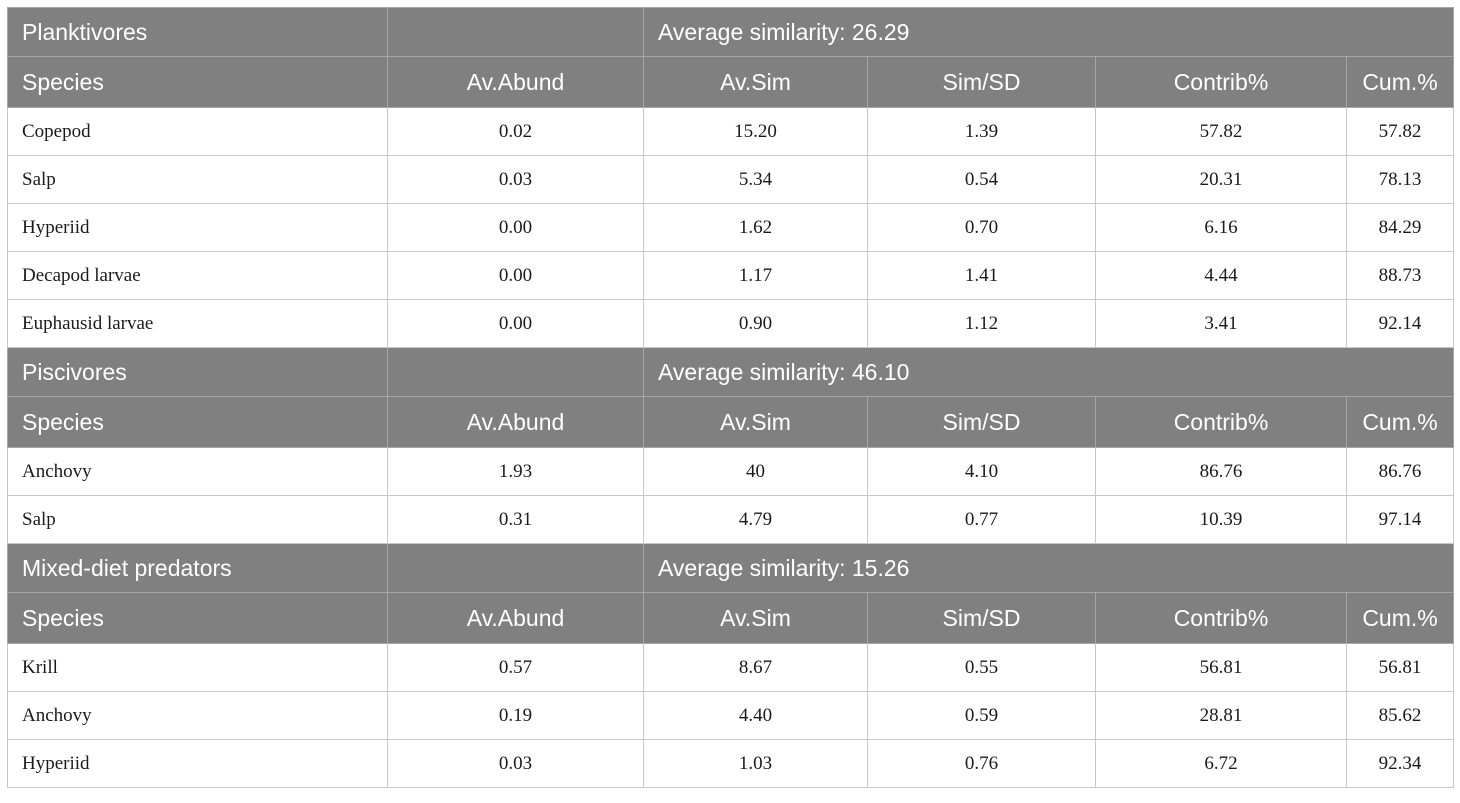 The width and height of the screenshot is (1460, 803). Describe the element at coordinates (981, 323) in the screenshot. I see `cell-sim-sd: 1.12` at that location.